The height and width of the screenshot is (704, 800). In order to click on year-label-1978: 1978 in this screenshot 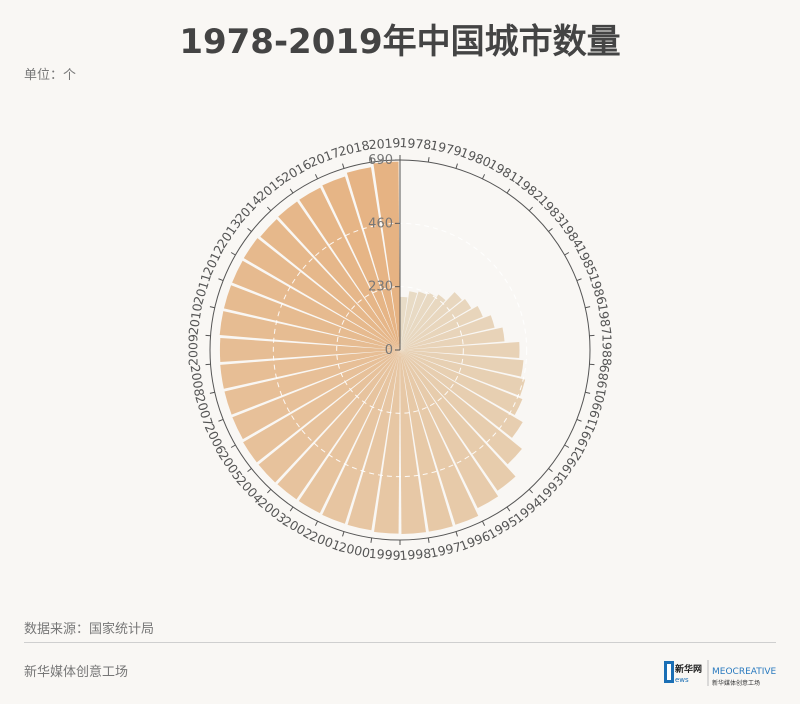, I will do `click(415, 143)`.